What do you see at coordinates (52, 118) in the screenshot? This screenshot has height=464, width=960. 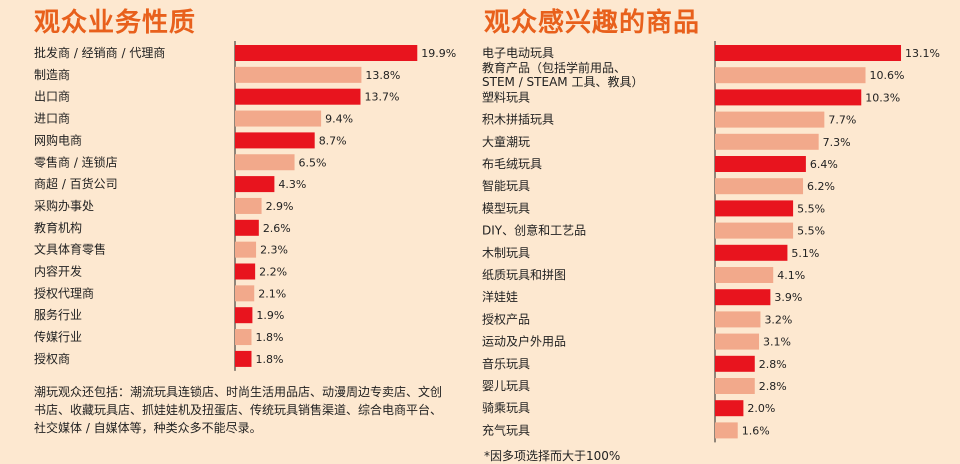 I see `category-label-3: 进口商` at bounding box center [52, 118].